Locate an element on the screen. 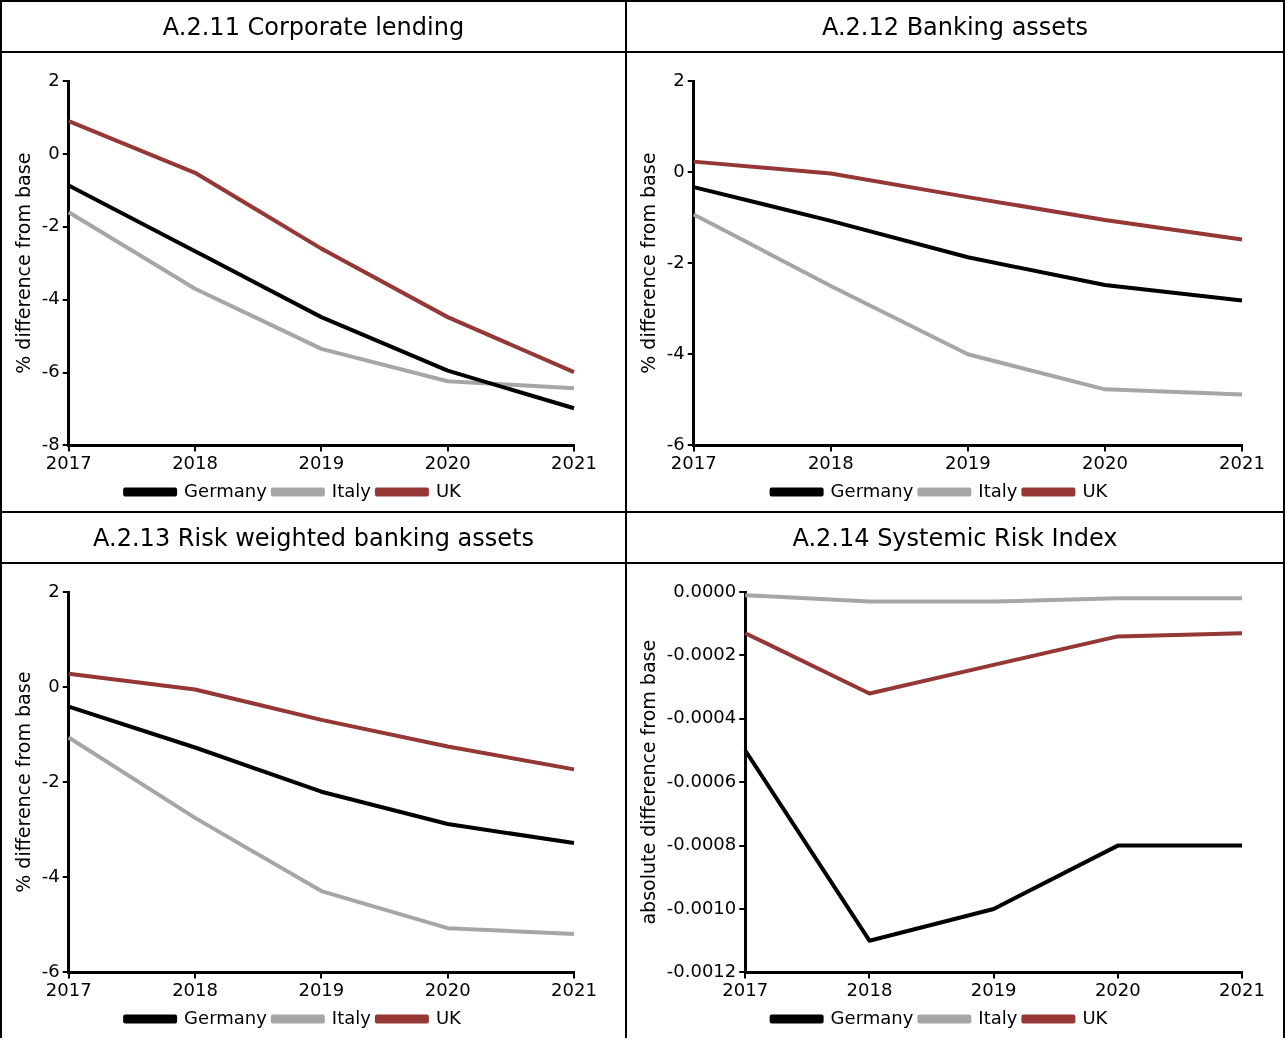 The image size is (1285, 1046). y-tick-label: -6 is located at coordinates (50, 371).